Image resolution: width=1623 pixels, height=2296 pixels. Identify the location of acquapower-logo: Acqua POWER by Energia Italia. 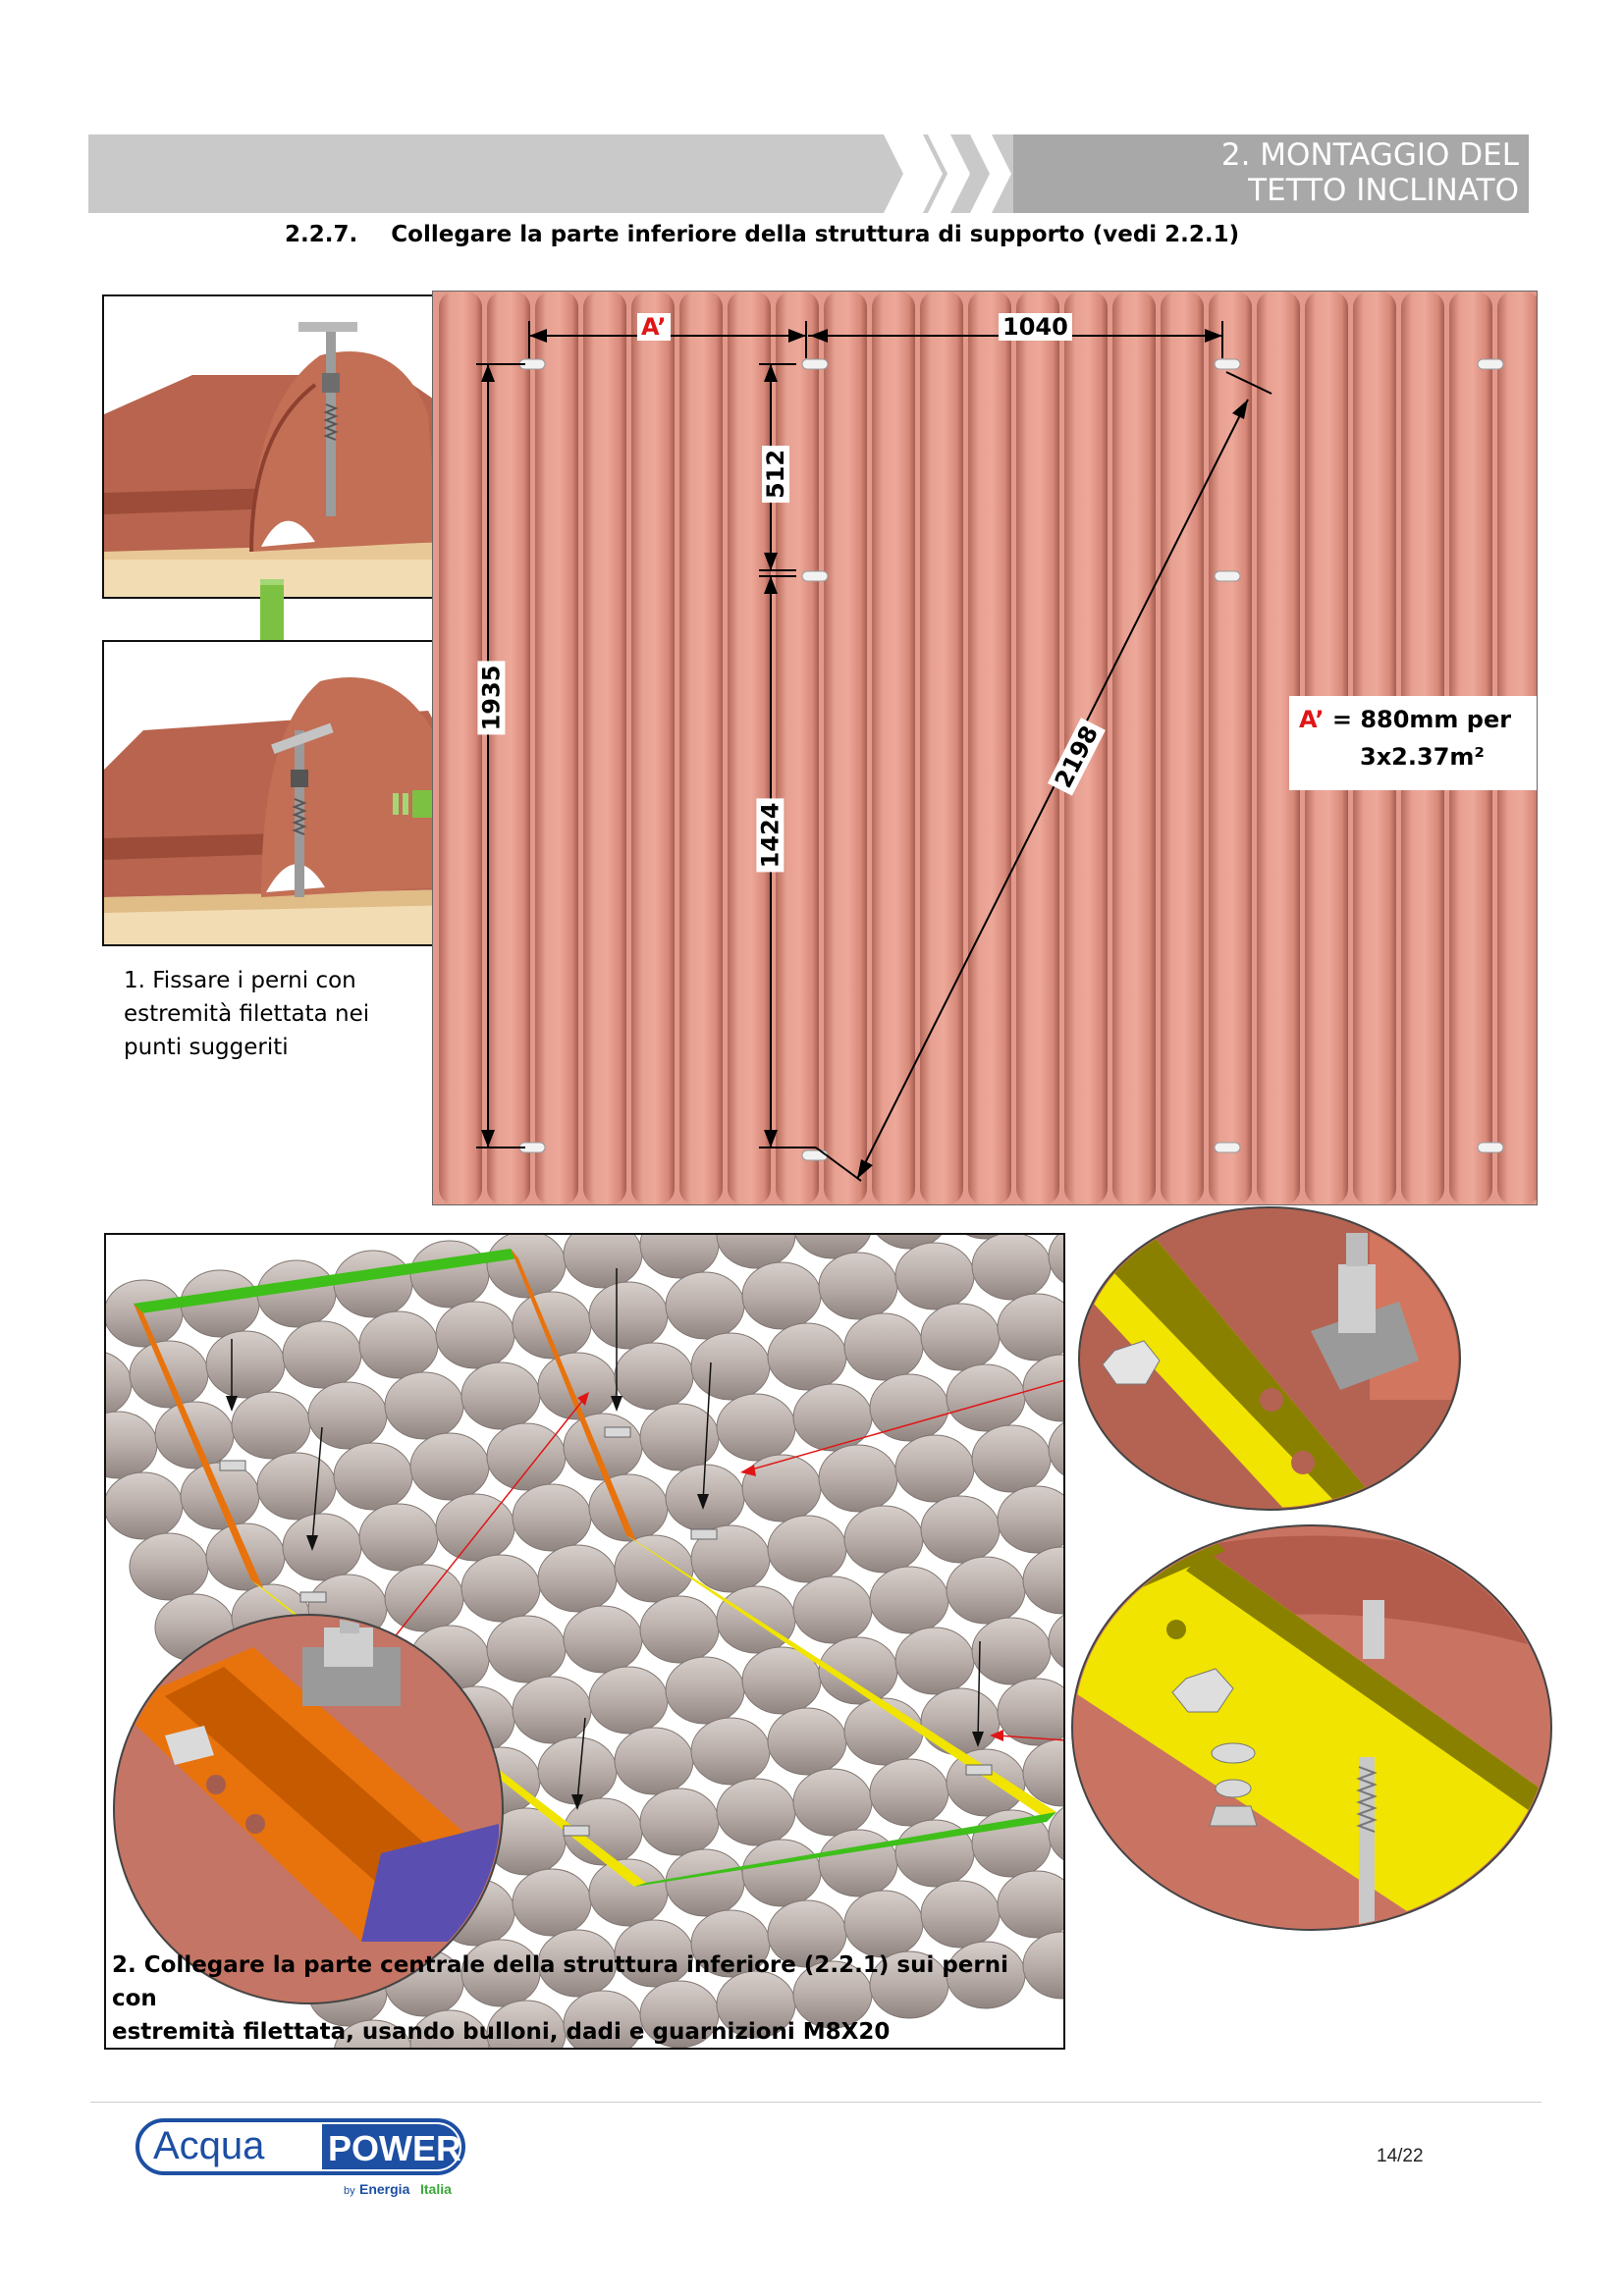
(302, 2162).